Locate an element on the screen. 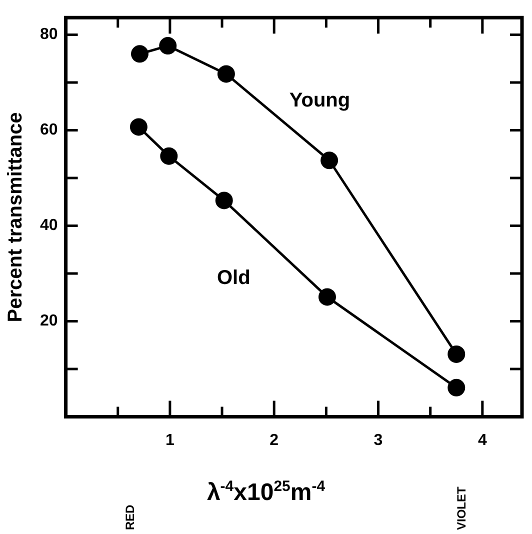 Image resolution: width=532 pixels, height=534 pixels. series-label: Old is located at coordinates (233, 278).